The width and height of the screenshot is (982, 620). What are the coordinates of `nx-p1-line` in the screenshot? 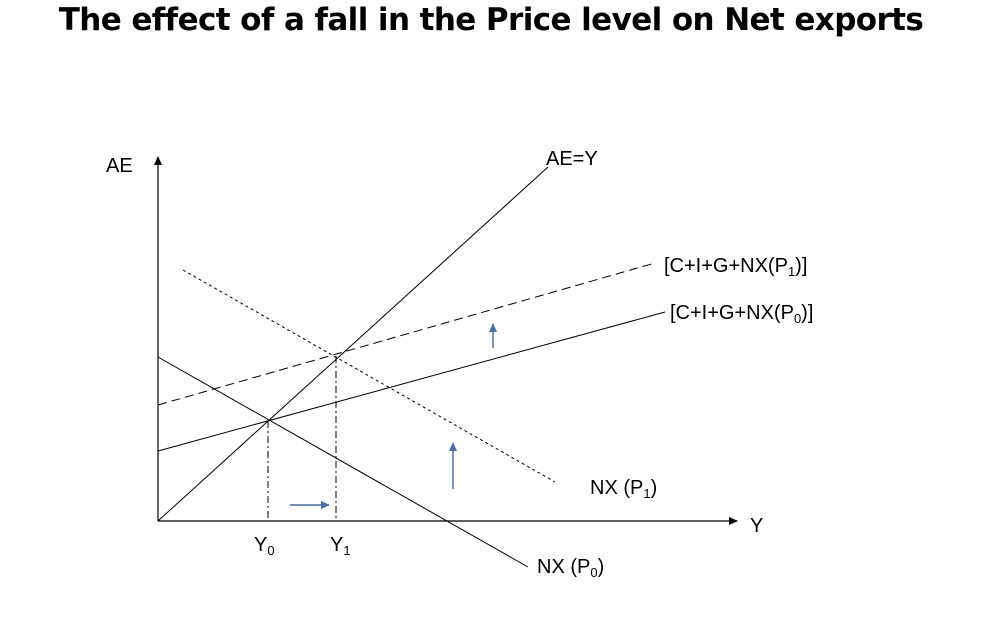 It's located at (369, 376).